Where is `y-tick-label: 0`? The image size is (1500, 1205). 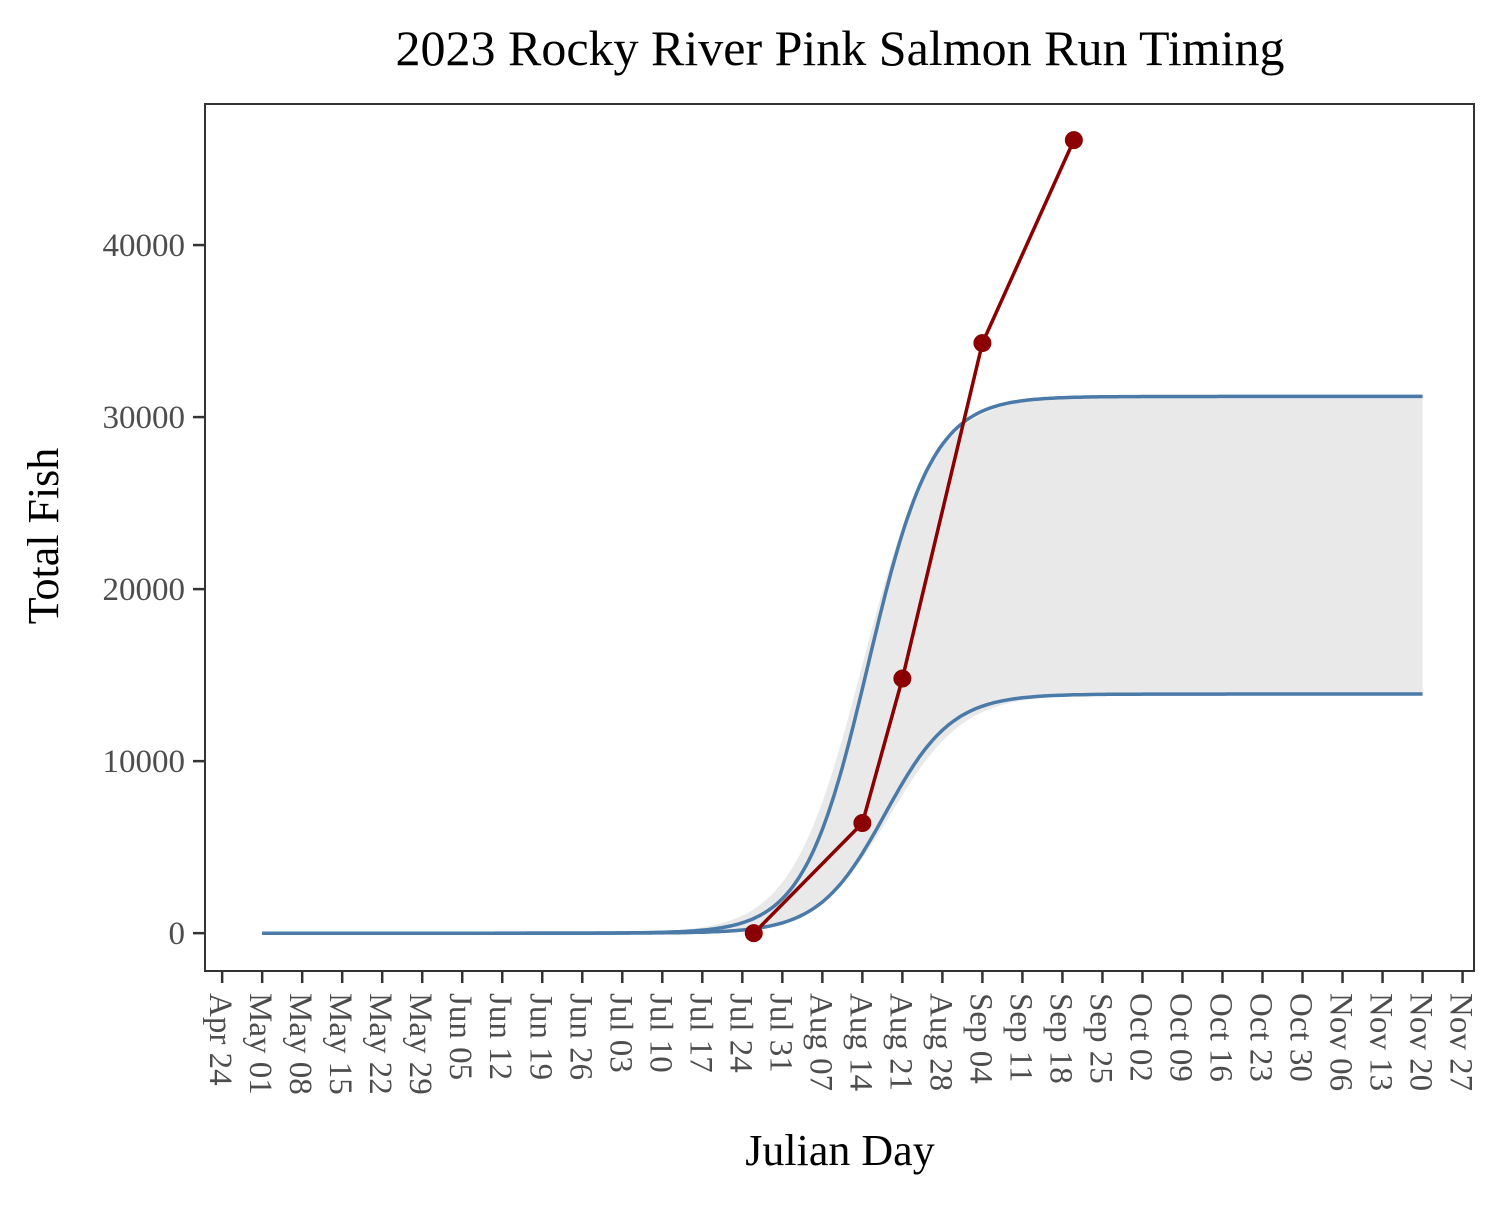
y-tick-label: 0 is located at coordinates (177, 934).